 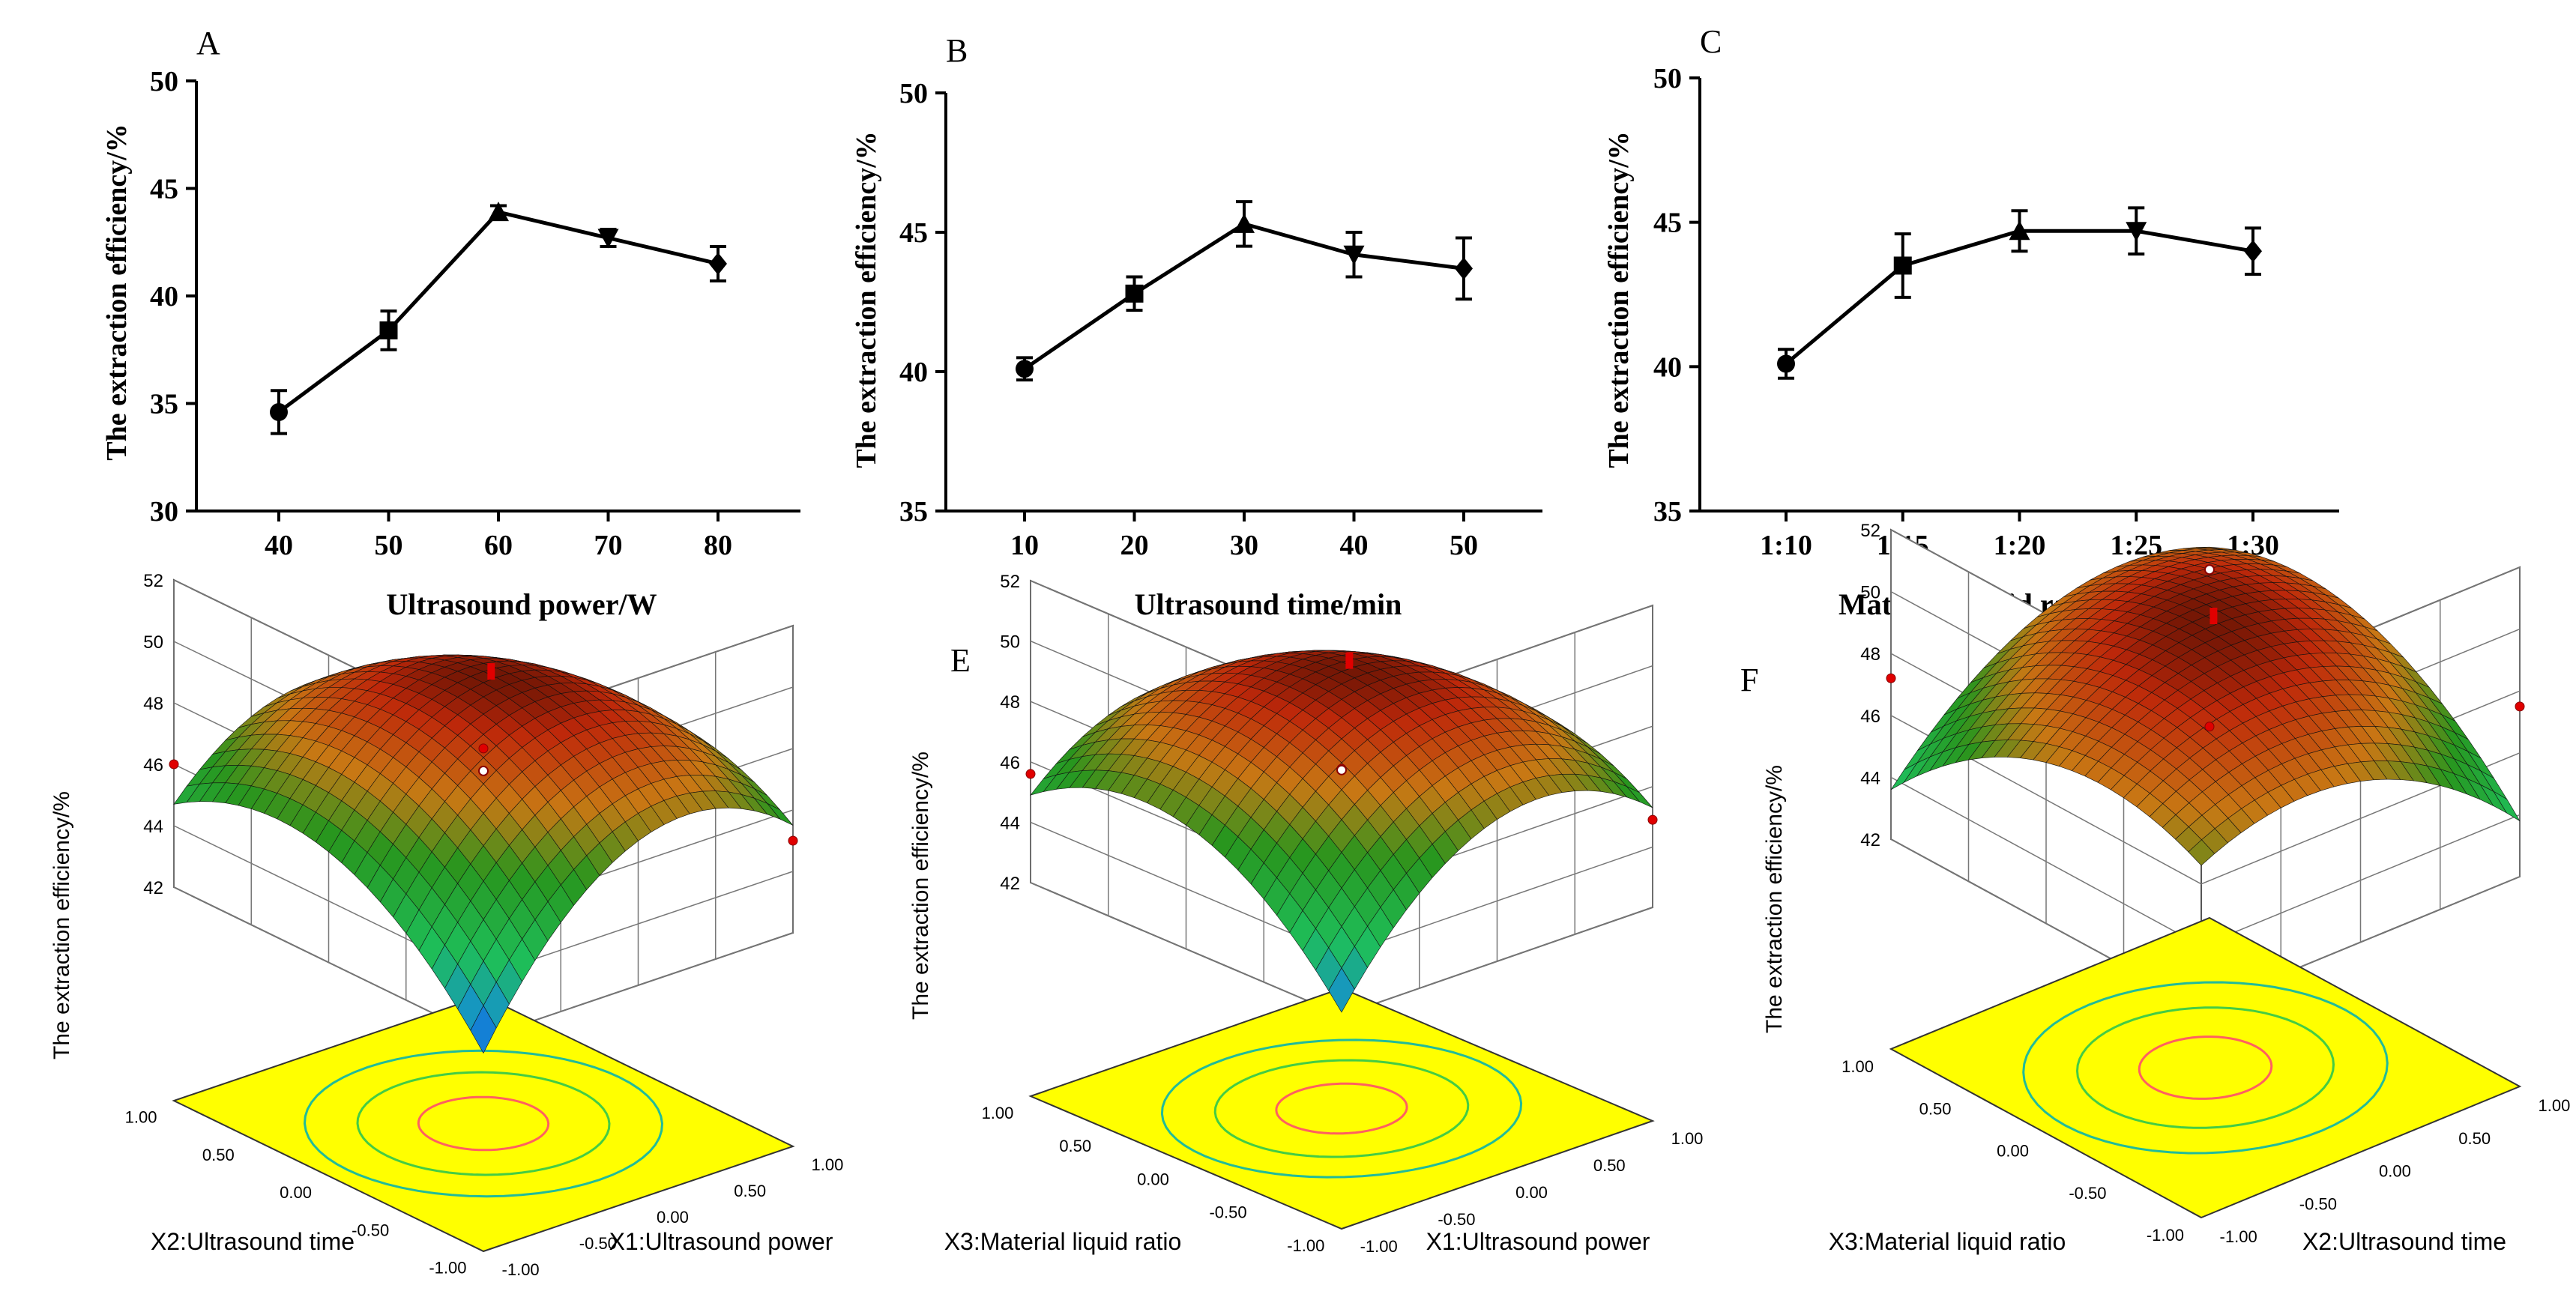 What do you see at coordinates (164, 189) in the screenshot?
I see `panel-a-y-tick-label: 45` at bounding box center [164, 189].